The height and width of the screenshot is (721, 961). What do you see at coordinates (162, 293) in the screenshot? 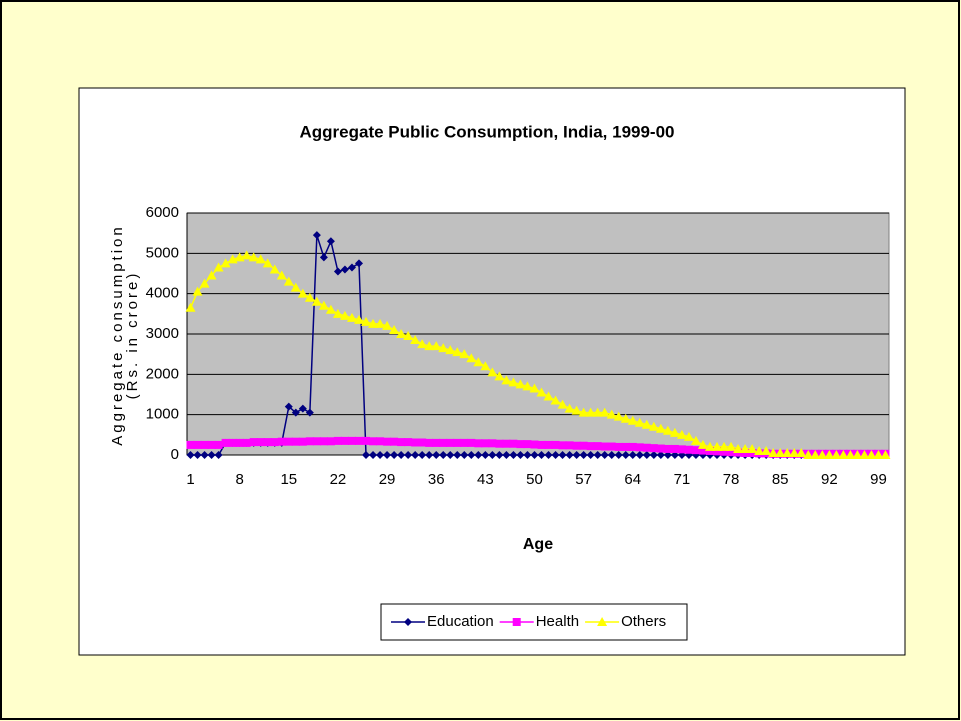
I see `y-tick-label: 4000` at bounding box center [162, 293].